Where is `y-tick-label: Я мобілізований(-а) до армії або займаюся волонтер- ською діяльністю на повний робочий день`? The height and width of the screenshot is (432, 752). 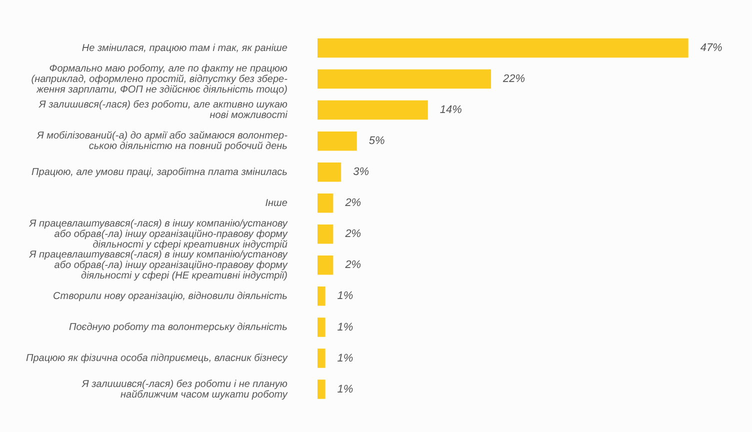 y-tick-label: Я мобілізований(-а) до армії або займаюся волонтер- ською діяльністю на повний робочий день is located at coordinates (162, 141).